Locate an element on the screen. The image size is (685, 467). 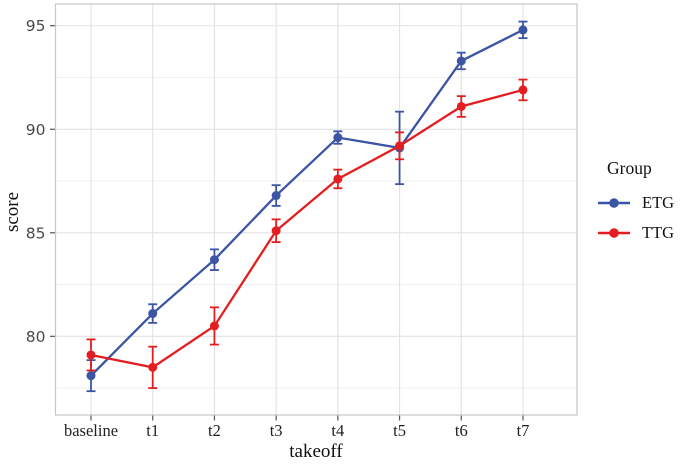
legend-item-etg: ETG is located at coordinates (635, 203).